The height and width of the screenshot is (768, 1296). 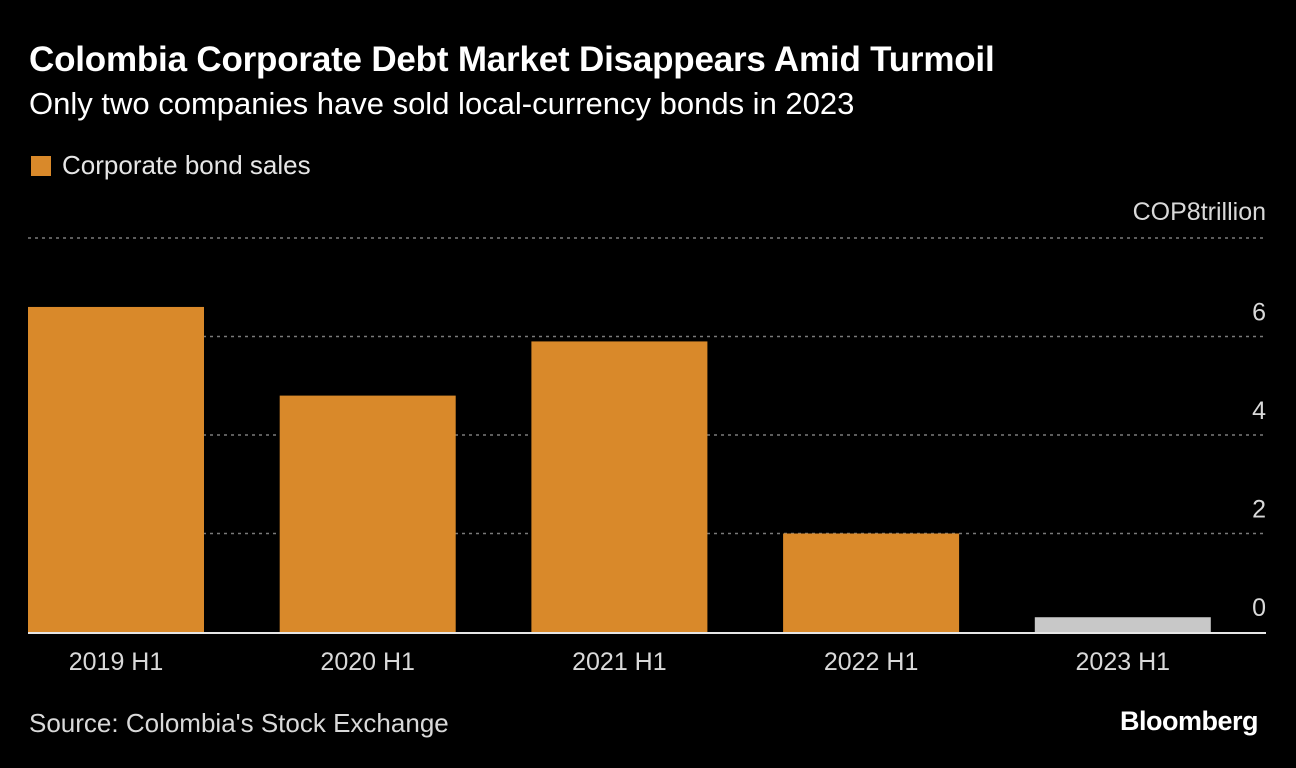 I want to click on y-tick-label: 2, so click(x=1259, y=510).